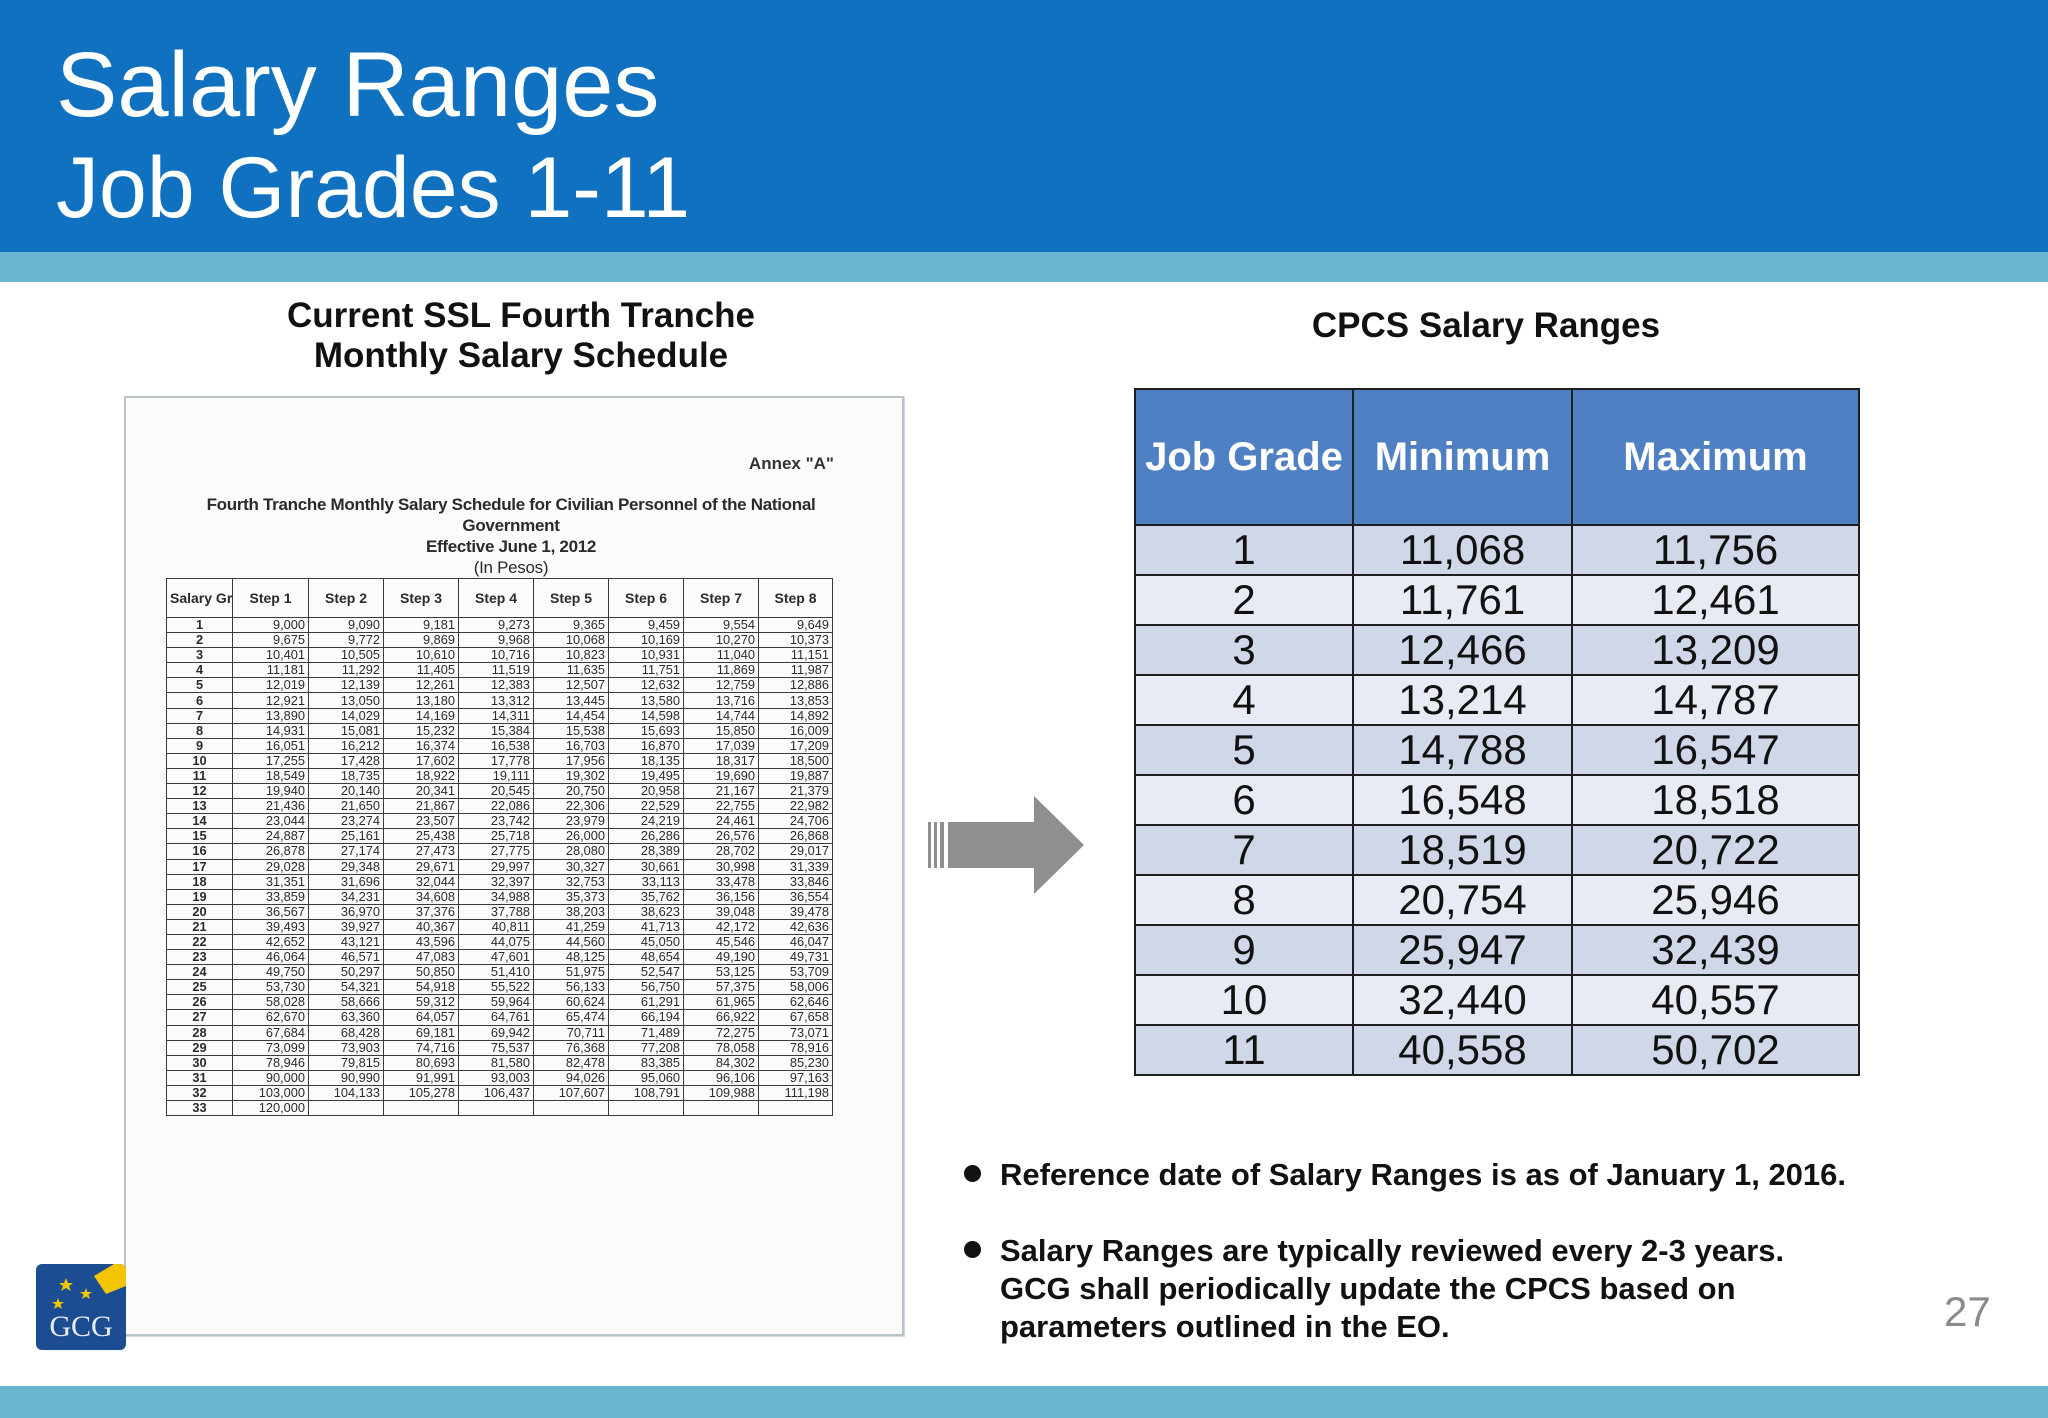  What do you see at coordinates (1462, 950) in the screenshot?
I see `minimum-cell: 25,947` at bounding box center [1462, 950].